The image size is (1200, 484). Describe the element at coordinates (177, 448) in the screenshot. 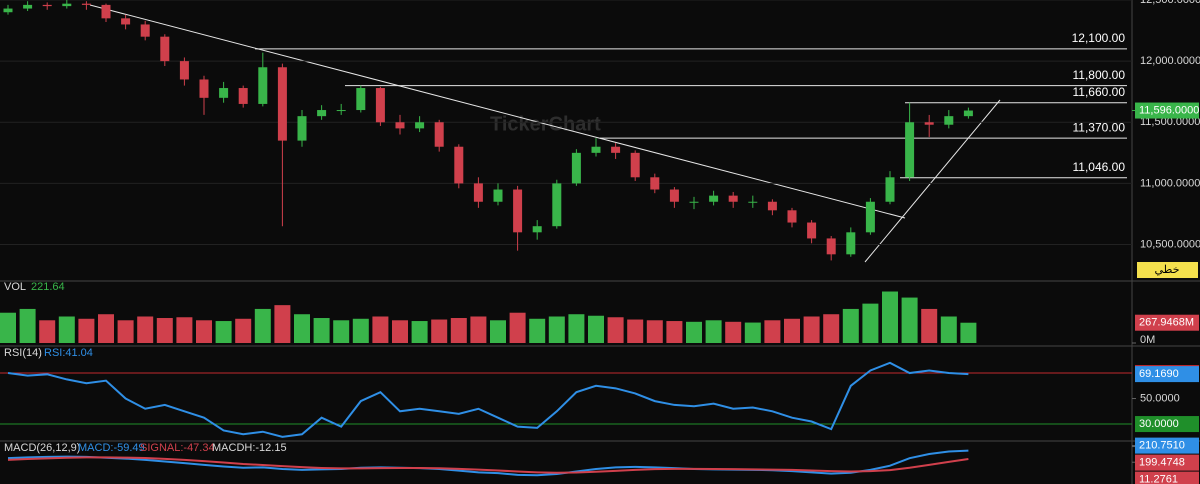

I see `macd-readout: SIGNAL:-47.34` at that location.